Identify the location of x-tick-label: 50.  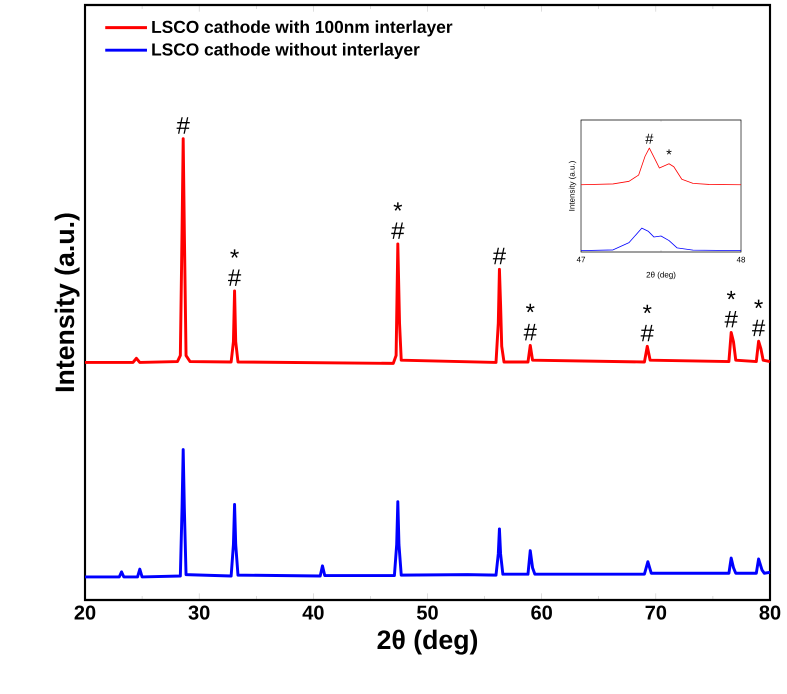
(427, 613).